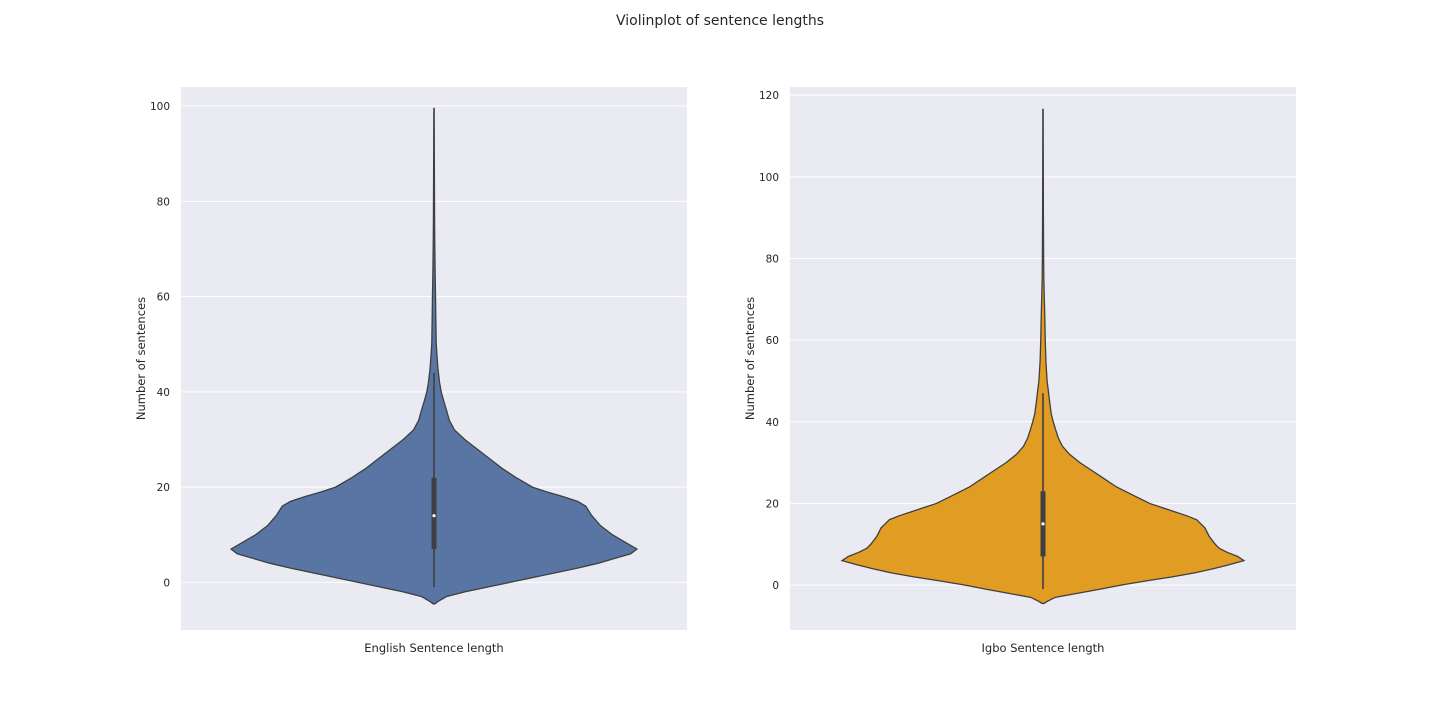 The height and width of the screenshot is (720, 1440). I want to click on y-tick-label: 120, so click(769, 96).